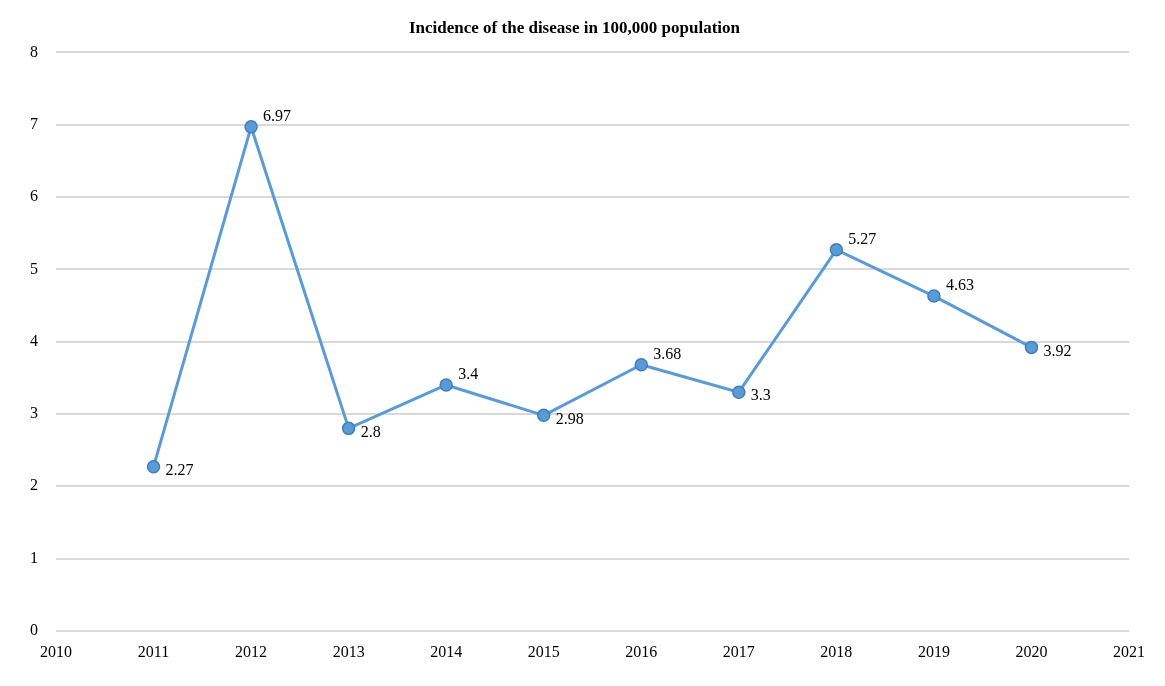 The image size is (1165, 686). I want to click on data-label: 2.8, so click(370, 431).